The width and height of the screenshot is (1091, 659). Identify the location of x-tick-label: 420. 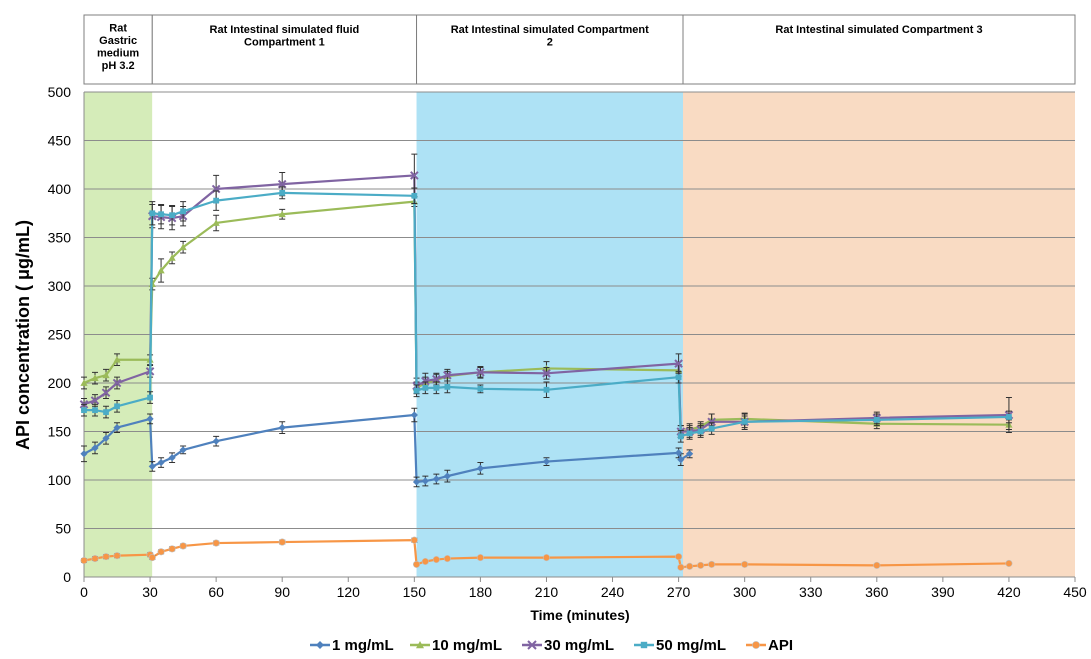
(1009, 592).